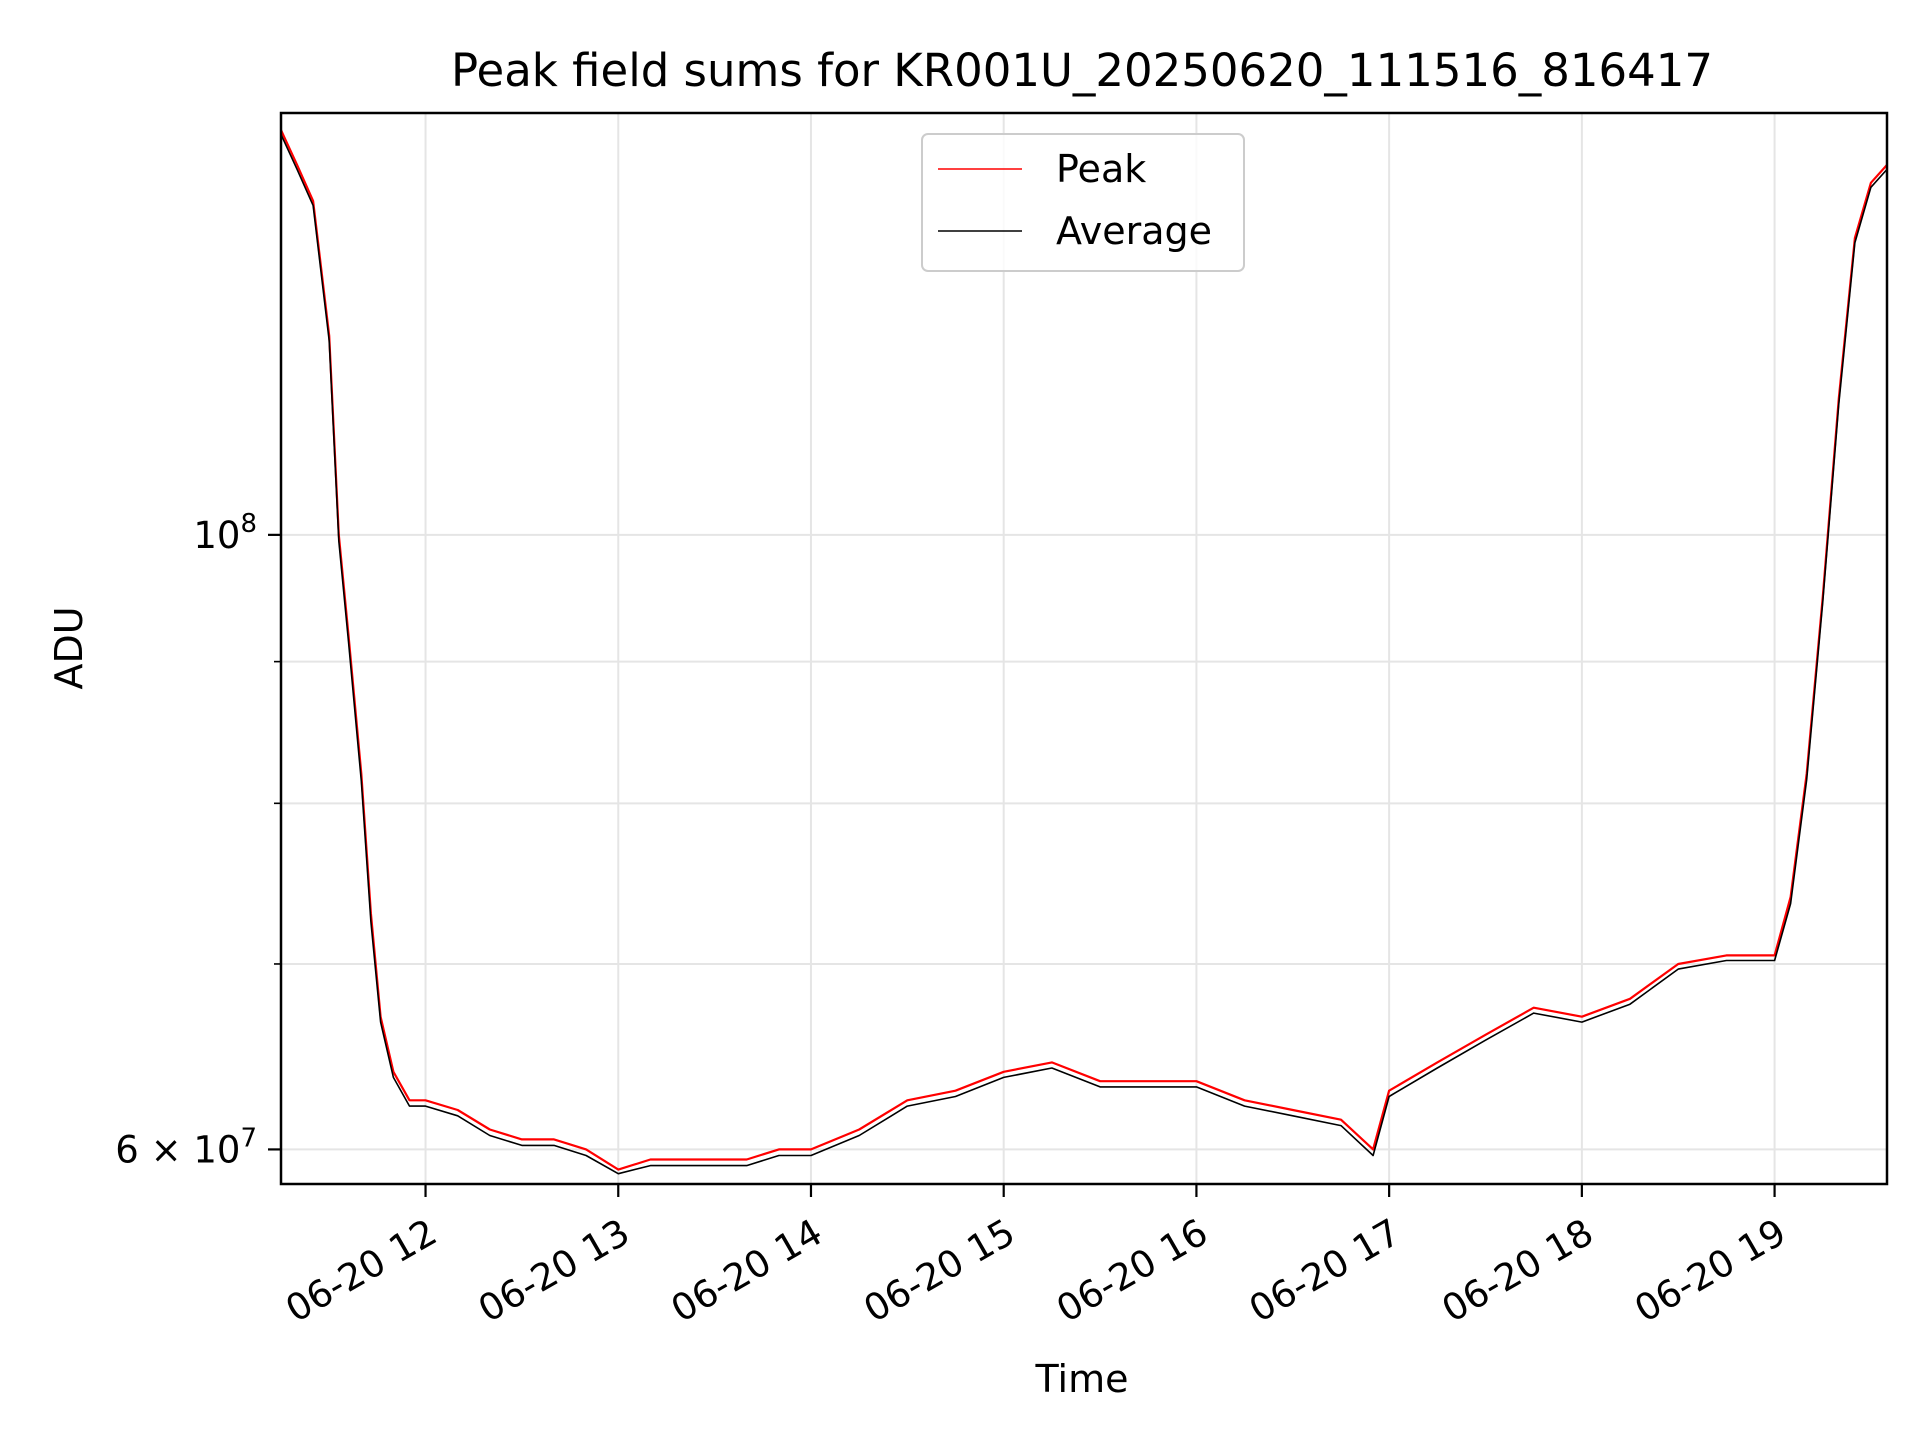 Image resolution: width=1920 pixels, height=1440 pixels. What do you see at coordinates (1325, 1271) in the screenshot?
I see `x-tick-label: 06-20 17` at bounding box center [1325, 1271].